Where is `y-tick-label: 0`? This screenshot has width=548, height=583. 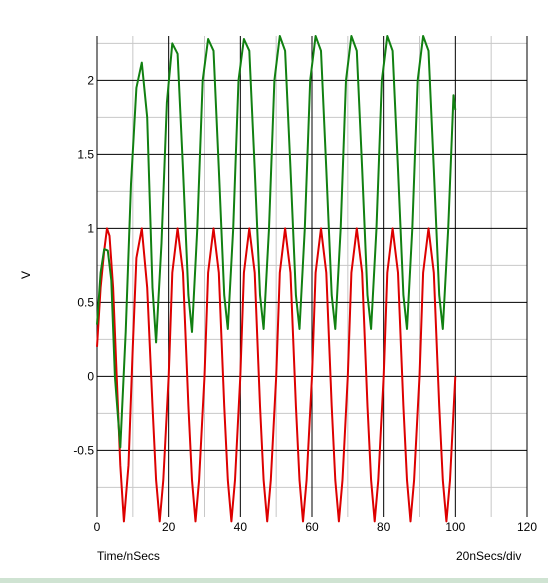 y-tick-label: 0 is located at coordinates (90, 376).